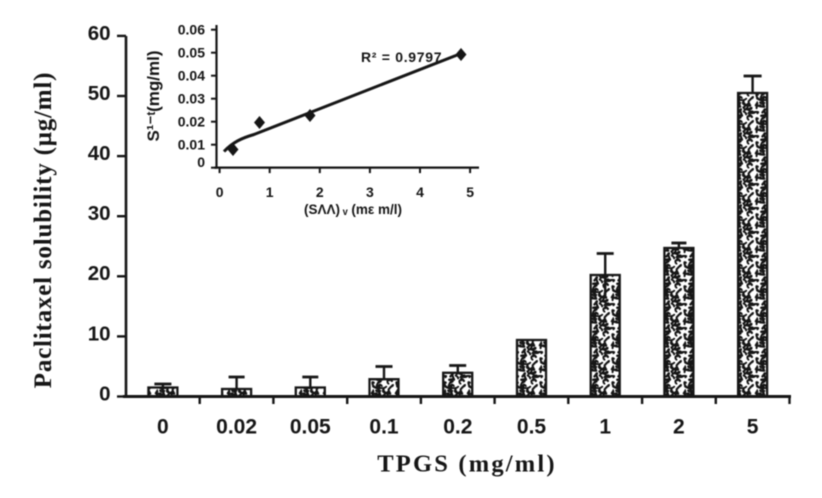 This screenshot has height=498, width=822. What do you see at coordinates (420, 192) in the screenshot?
I see `svg-text: 4` at bounding box center [420, 192].